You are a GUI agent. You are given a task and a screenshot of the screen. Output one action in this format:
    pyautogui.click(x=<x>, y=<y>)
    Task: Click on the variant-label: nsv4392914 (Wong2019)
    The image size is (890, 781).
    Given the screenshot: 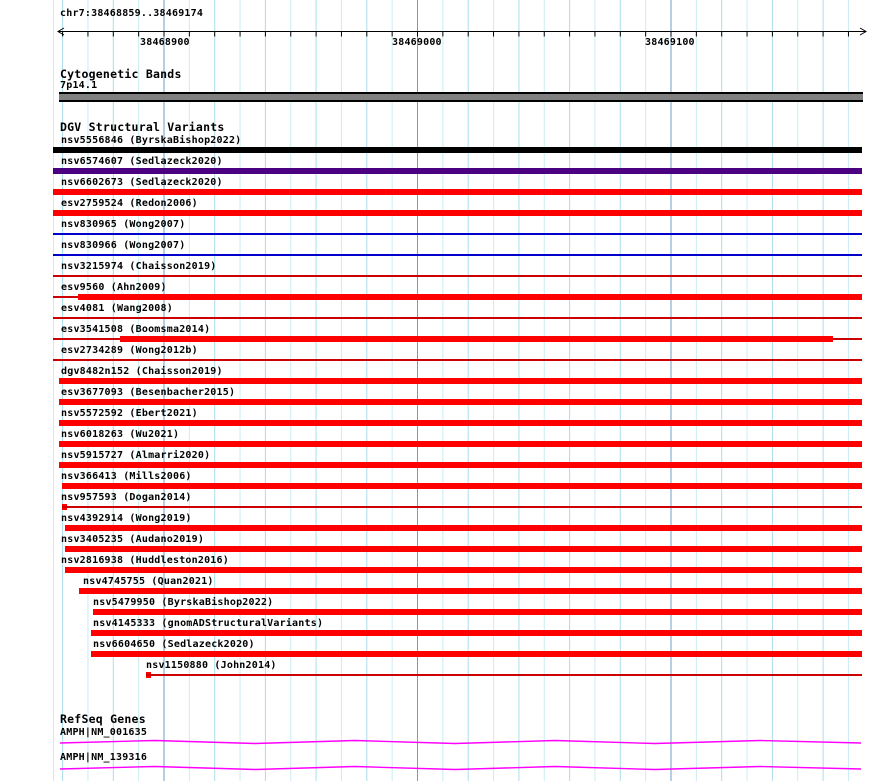 What is the action you would take?
    pyautogui.click(x=126, y=518)
    